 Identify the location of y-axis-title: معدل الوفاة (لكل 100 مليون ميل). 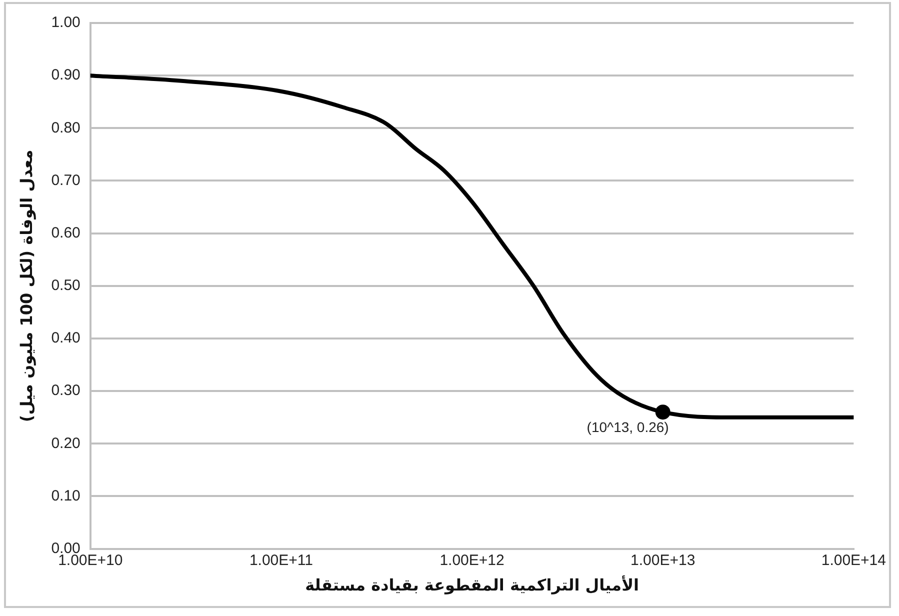
(26, 286).